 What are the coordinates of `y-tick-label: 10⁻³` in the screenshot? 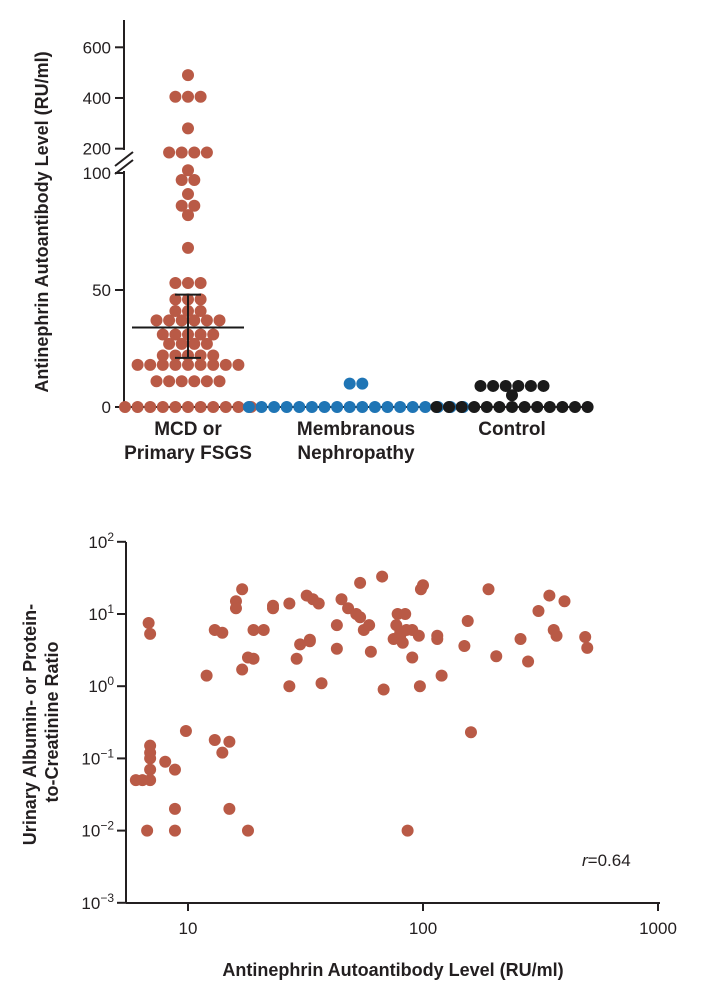 It's located at (97, 902).